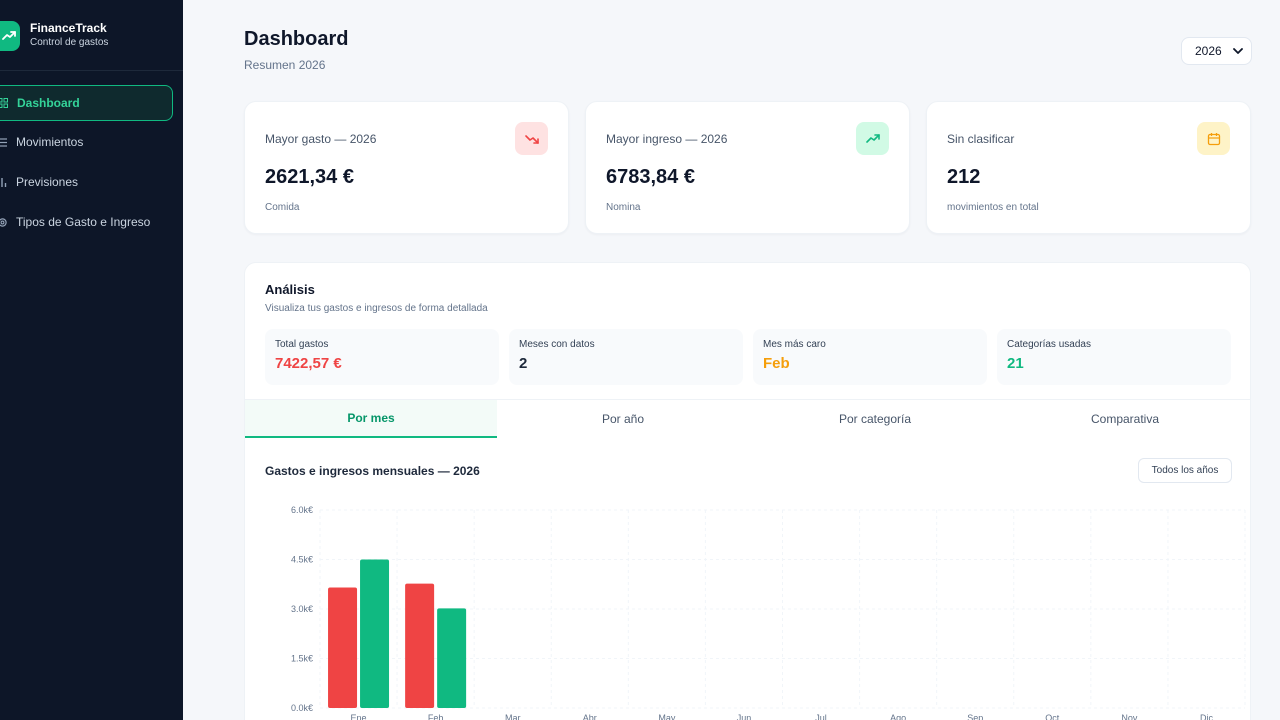 The height and width of the screenshot is (720, 1280). I want to click on tab-por-ano: Por año, so click(623, 419).